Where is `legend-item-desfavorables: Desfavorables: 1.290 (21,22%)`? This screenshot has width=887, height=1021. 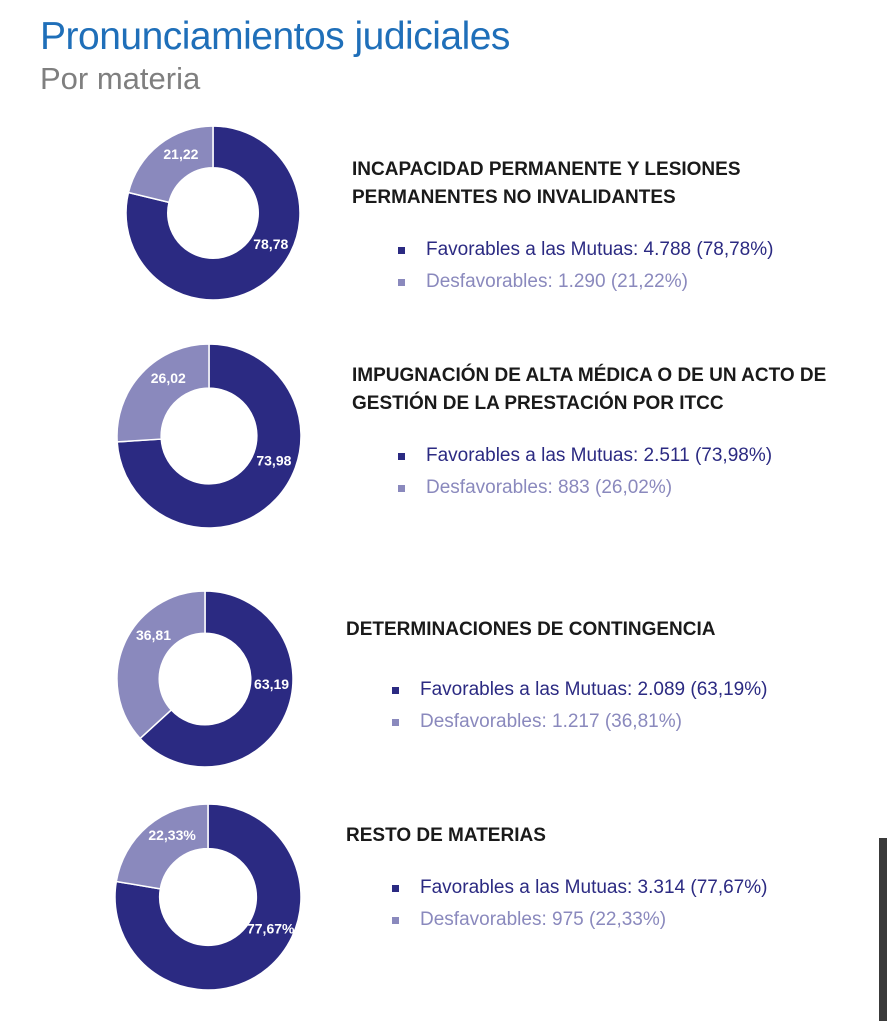 legend-item-desfavorables: Desfavorables: 1.290 (21,22%) is located at coordinates (585, 282).